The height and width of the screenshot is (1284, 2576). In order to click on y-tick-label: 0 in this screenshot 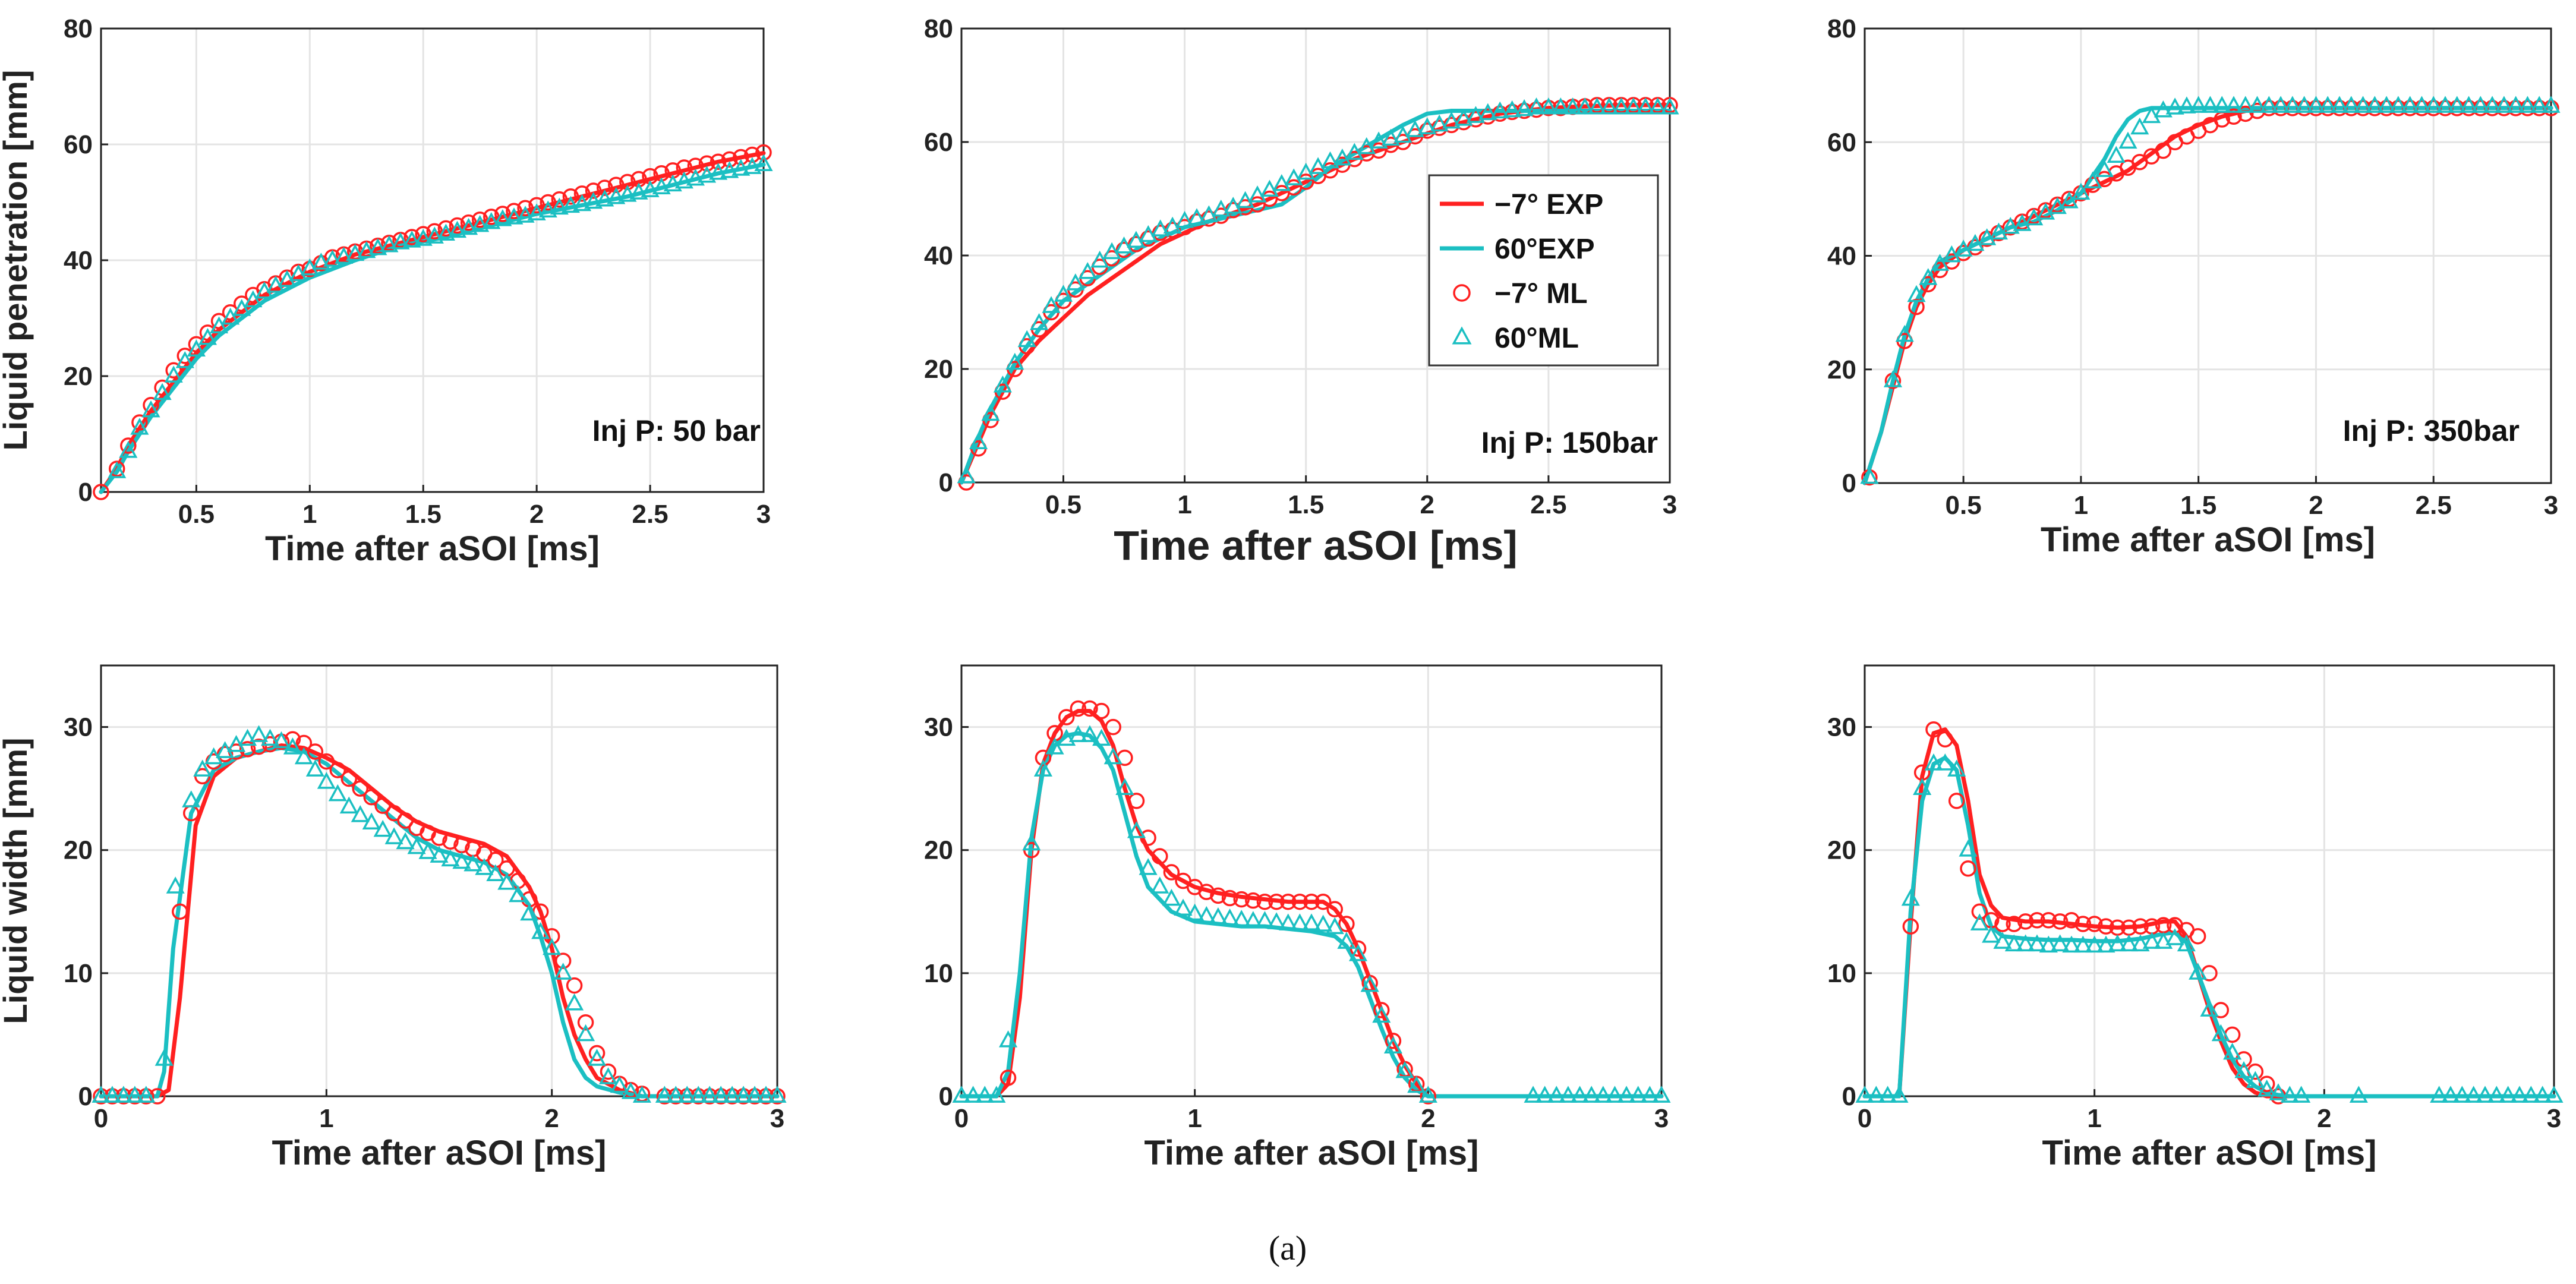, I will do `click(946, 482)`.